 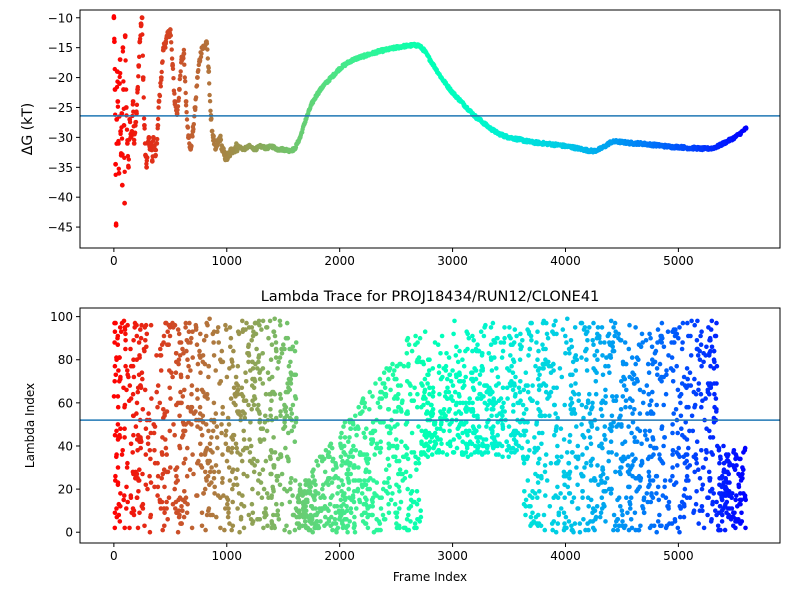 What do you see at coordinates (227, 261) in the screenshot?
I see `x-tick-label: 1000` at bounding box center [227, 261].